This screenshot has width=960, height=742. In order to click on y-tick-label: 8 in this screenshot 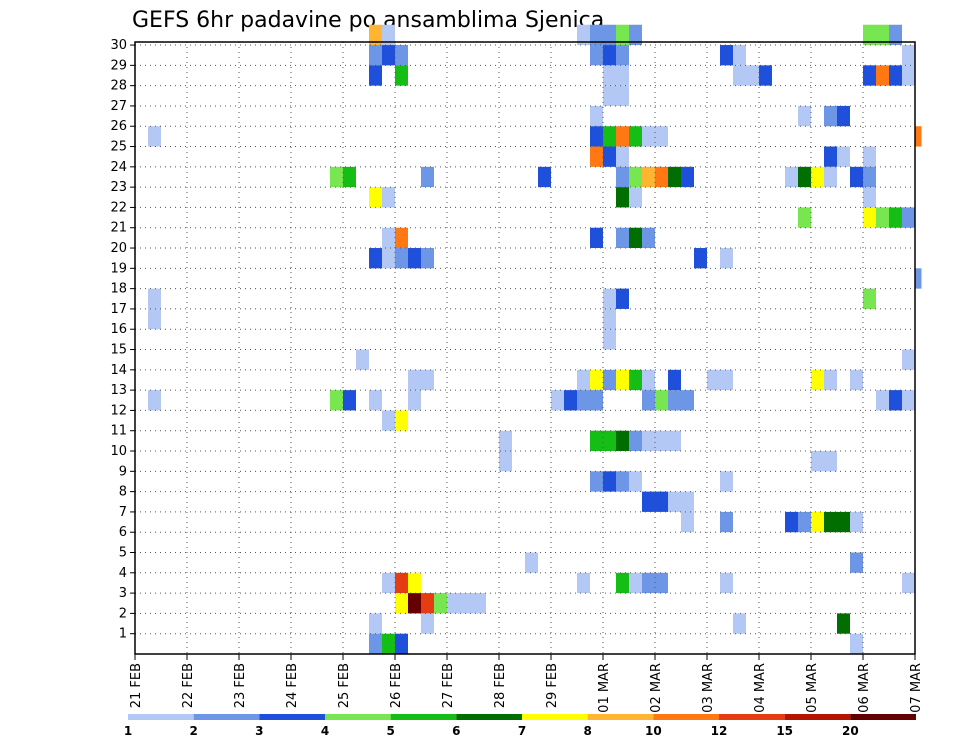, I will do `click(123, 492)`.